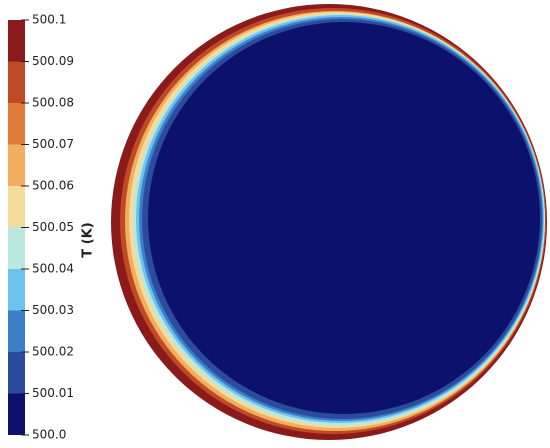 Image resolution: width=550 pixels, height=448 pixels. What do you see at coordinates (53, 352) in the screenshot?
I see `tick-label: 500.02` at bounding box center [53, 352].